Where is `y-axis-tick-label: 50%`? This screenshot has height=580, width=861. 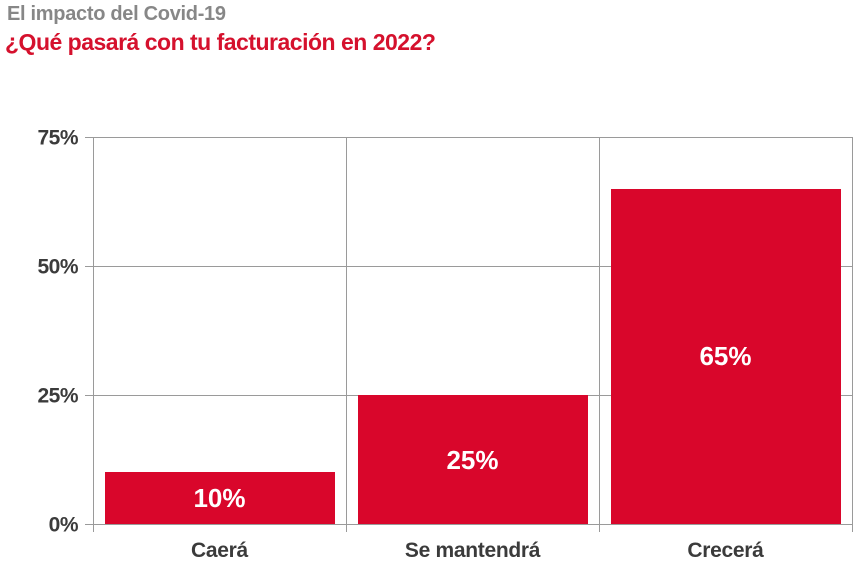
y-axis-tick-label: 50% is located at coordinates (57, 266).